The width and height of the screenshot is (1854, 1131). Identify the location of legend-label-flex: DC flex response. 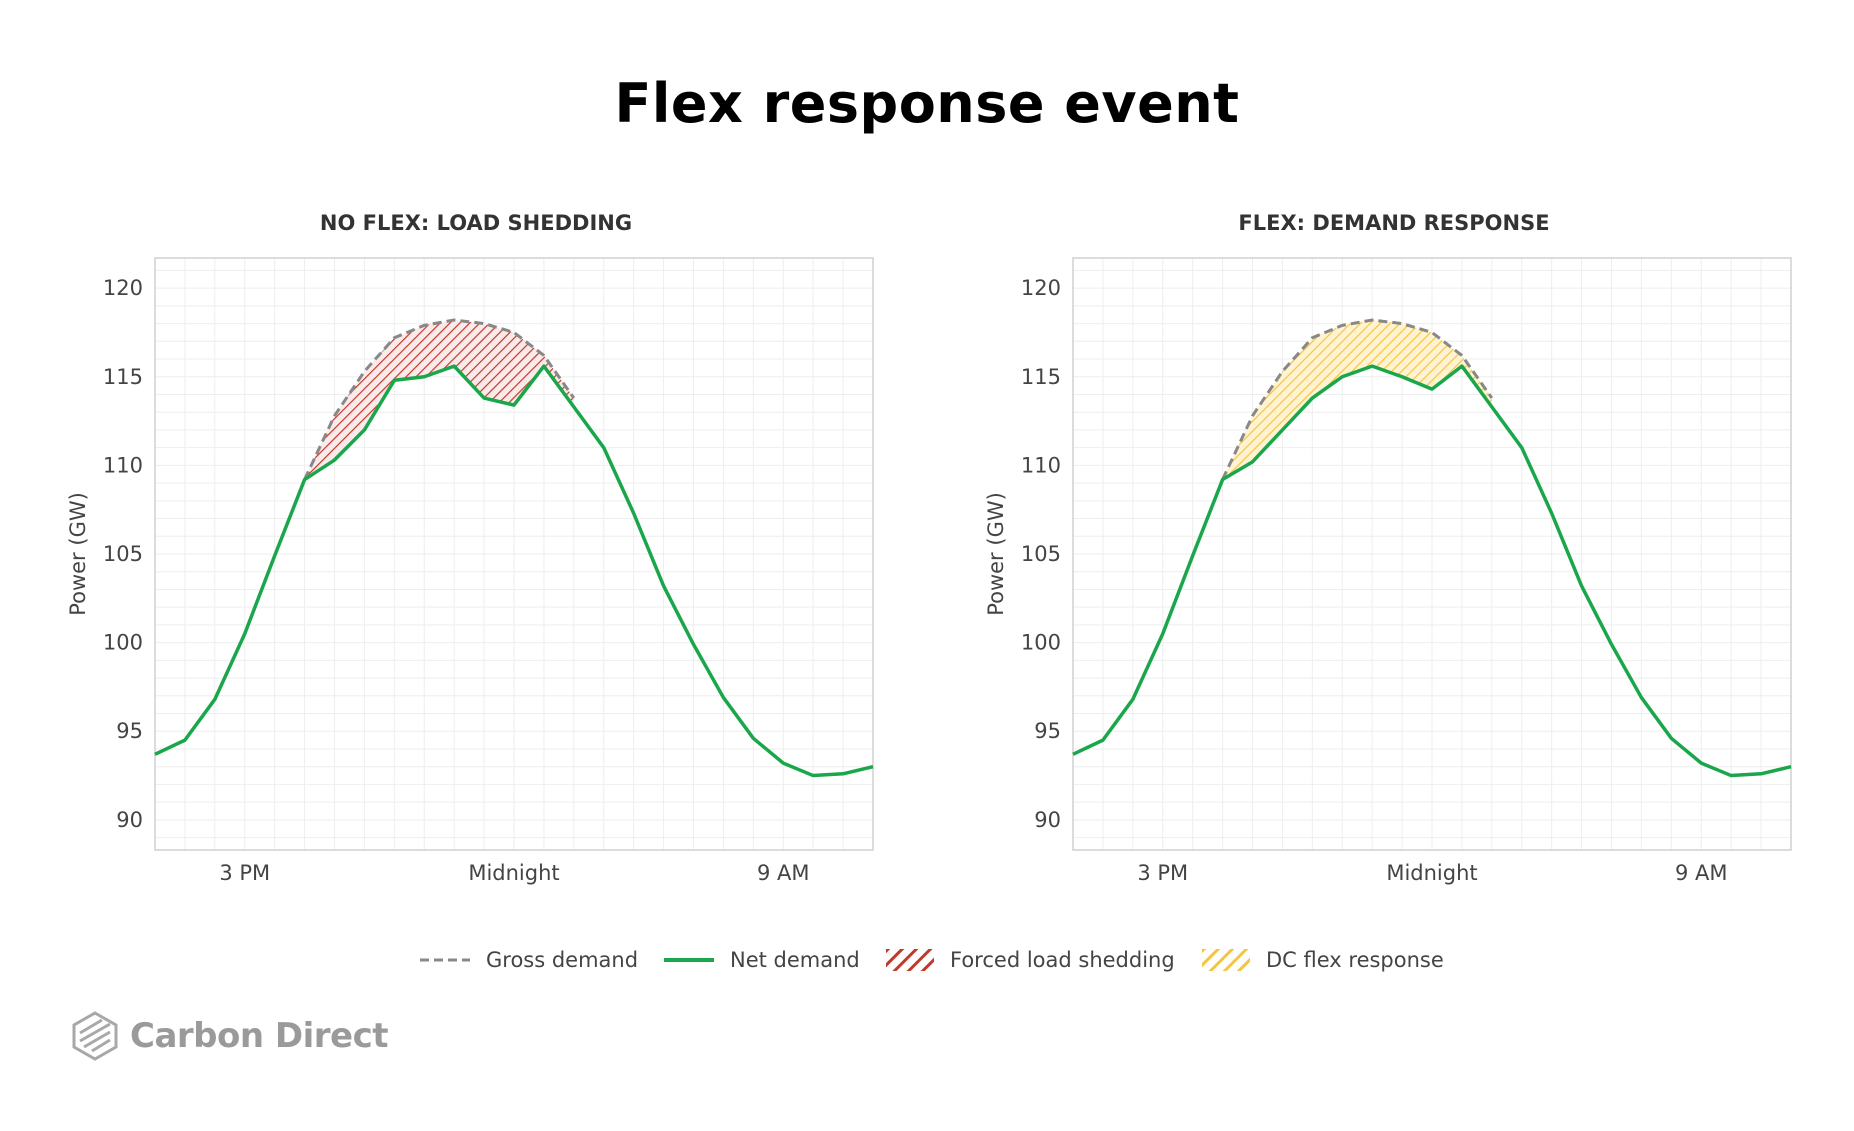
(1355, 960).